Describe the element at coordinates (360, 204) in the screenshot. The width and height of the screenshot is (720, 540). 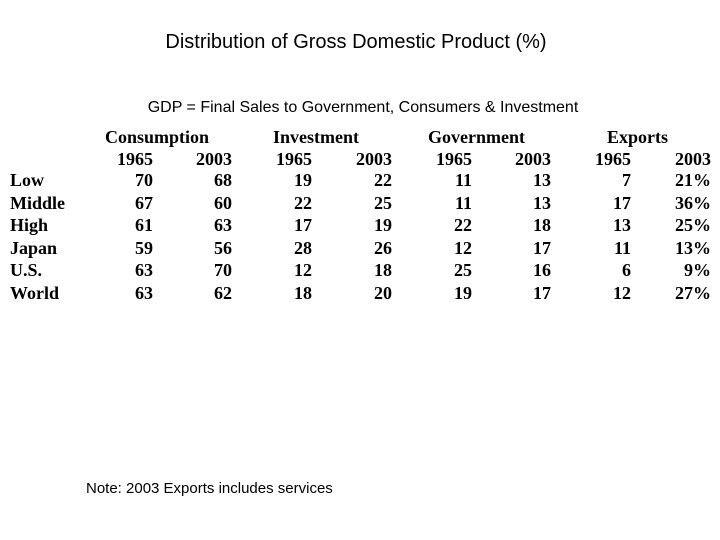
I see `table-row: Middle 67 60 22 25 11 13 17 36%` at that location.